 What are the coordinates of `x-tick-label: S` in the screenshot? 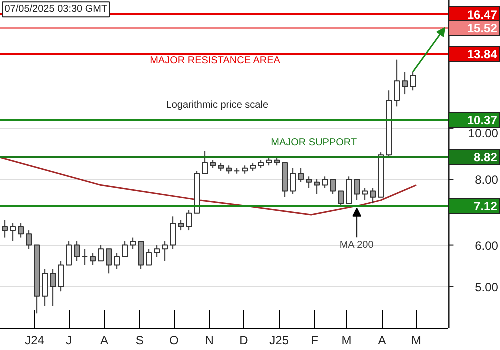 It's located at (140, 341).